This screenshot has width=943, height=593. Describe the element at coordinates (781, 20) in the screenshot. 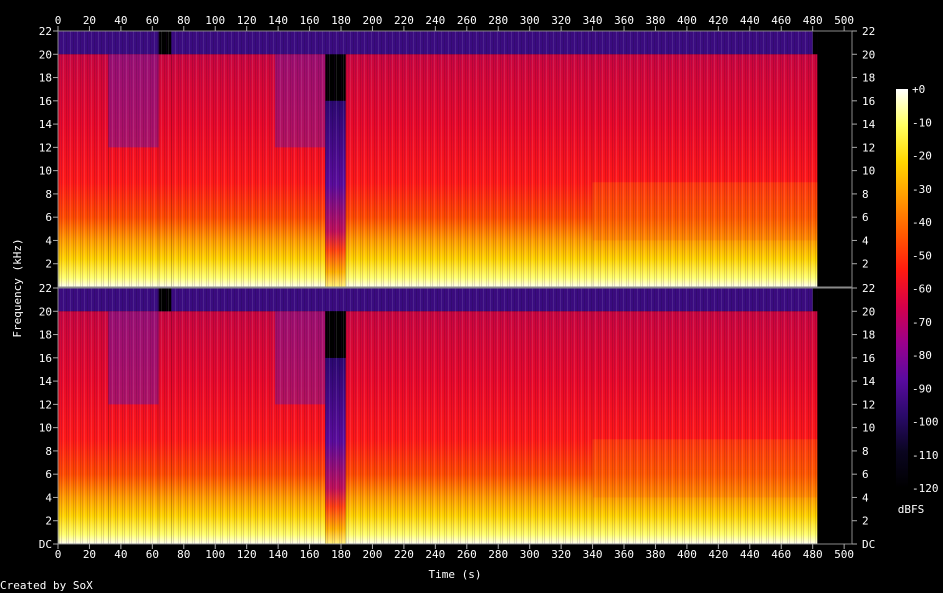

I see `x-tick-top: 460` at that location.